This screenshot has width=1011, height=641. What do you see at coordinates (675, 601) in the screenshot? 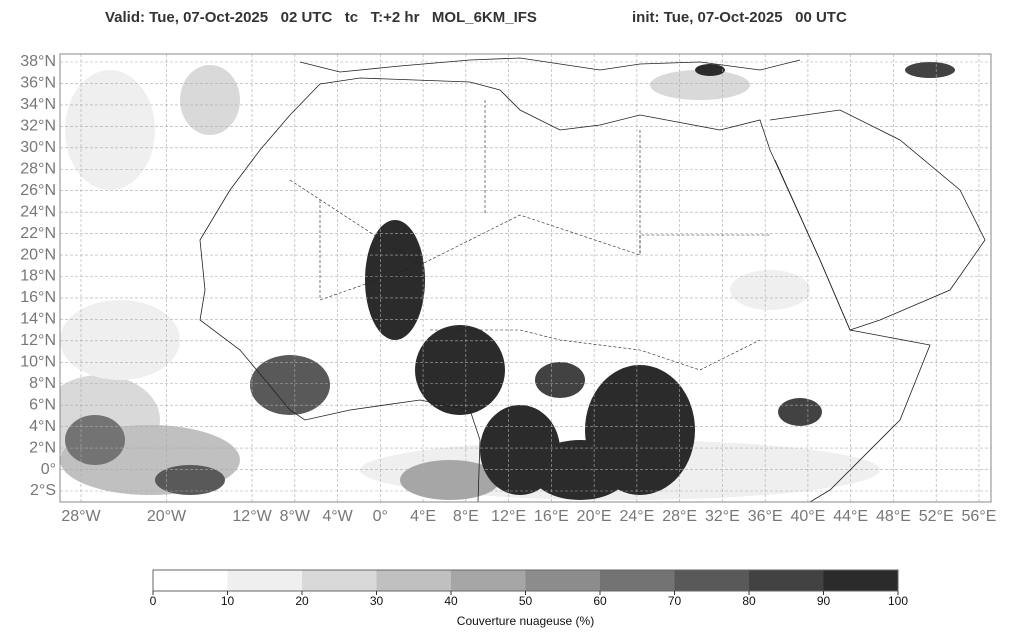
I see `colorbar-tick-label: 70` at bounding box center [675, 601].